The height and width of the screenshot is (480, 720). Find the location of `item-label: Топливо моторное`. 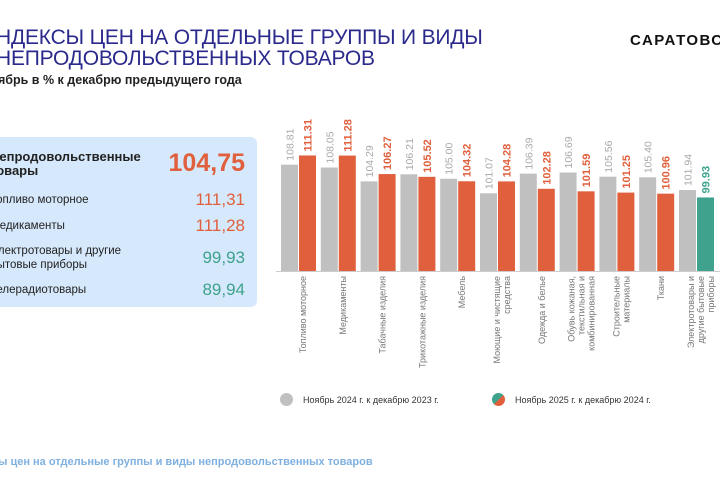

item-label: Топливо моторное is located at coordinates (44, 200).